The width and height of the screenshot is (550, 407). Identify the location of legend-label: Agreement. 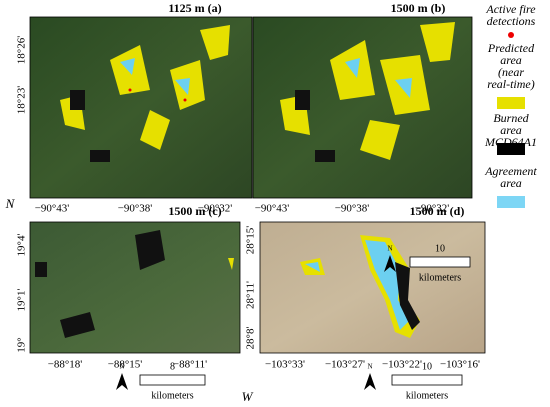
(510, 171).